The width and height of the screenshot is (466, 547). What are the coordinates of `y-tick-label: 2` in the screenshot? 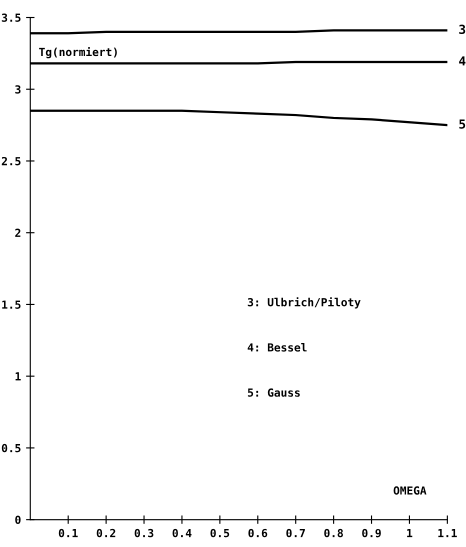 It's located at (17, 232).